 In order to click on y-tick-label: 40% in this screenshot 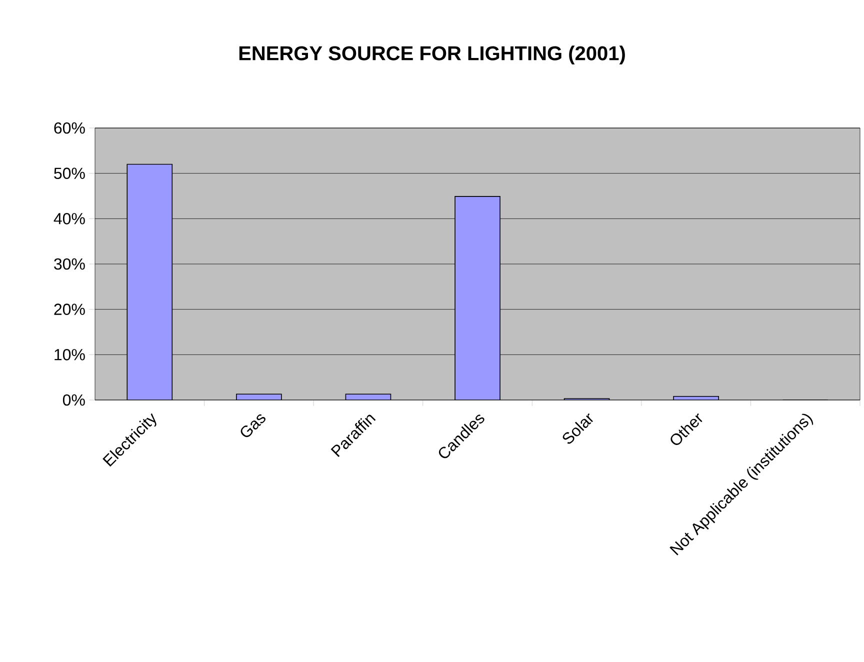, I will do `click(69, 218)`.